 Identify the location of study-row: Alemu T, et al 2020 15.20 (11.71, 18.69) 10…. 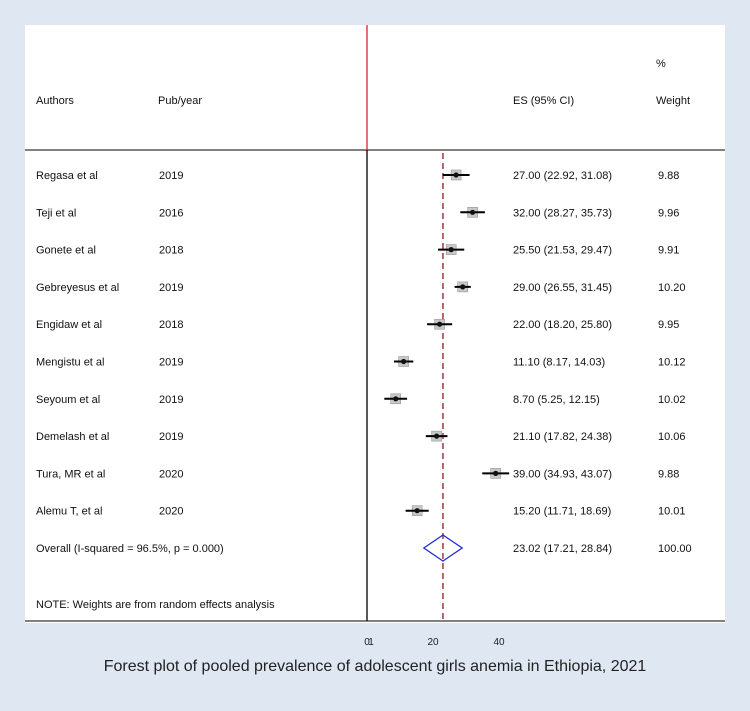
(361, 511).